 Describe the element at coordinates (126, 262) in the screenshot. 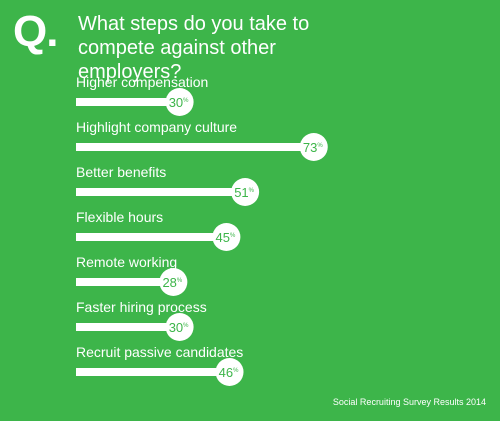

I see `bar-label: Remote working` at that location.